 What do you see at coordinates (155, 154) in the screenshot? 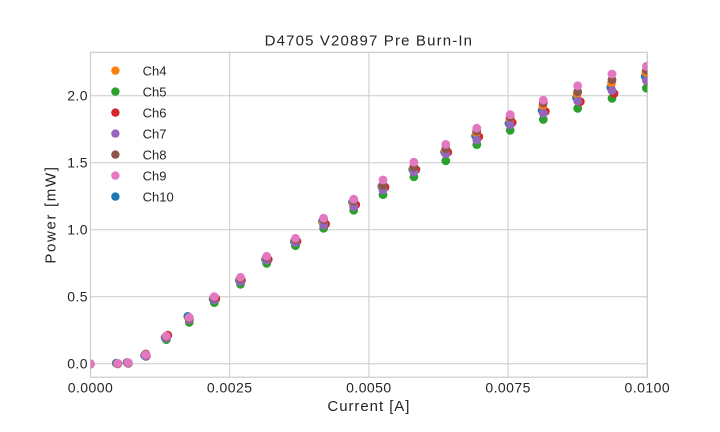
I see `svg-text: Ch8` at bounding box center [155, 154].